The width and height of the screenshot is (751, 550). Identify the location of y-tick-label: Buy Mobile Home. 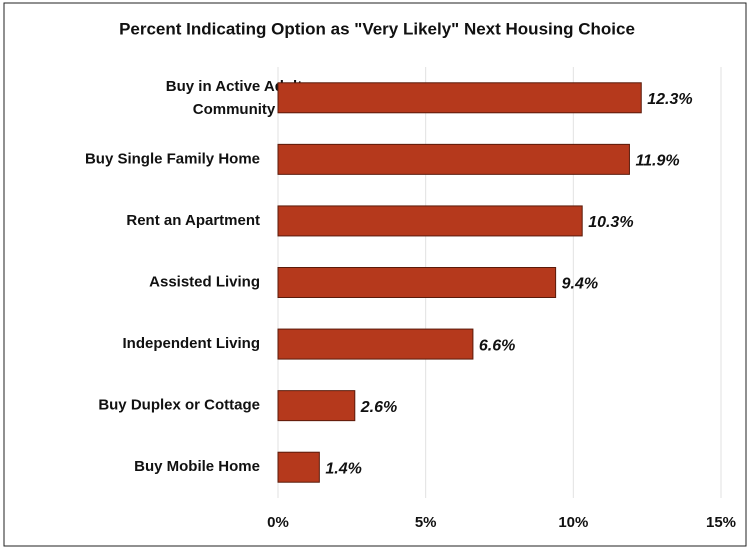
(197, 466).